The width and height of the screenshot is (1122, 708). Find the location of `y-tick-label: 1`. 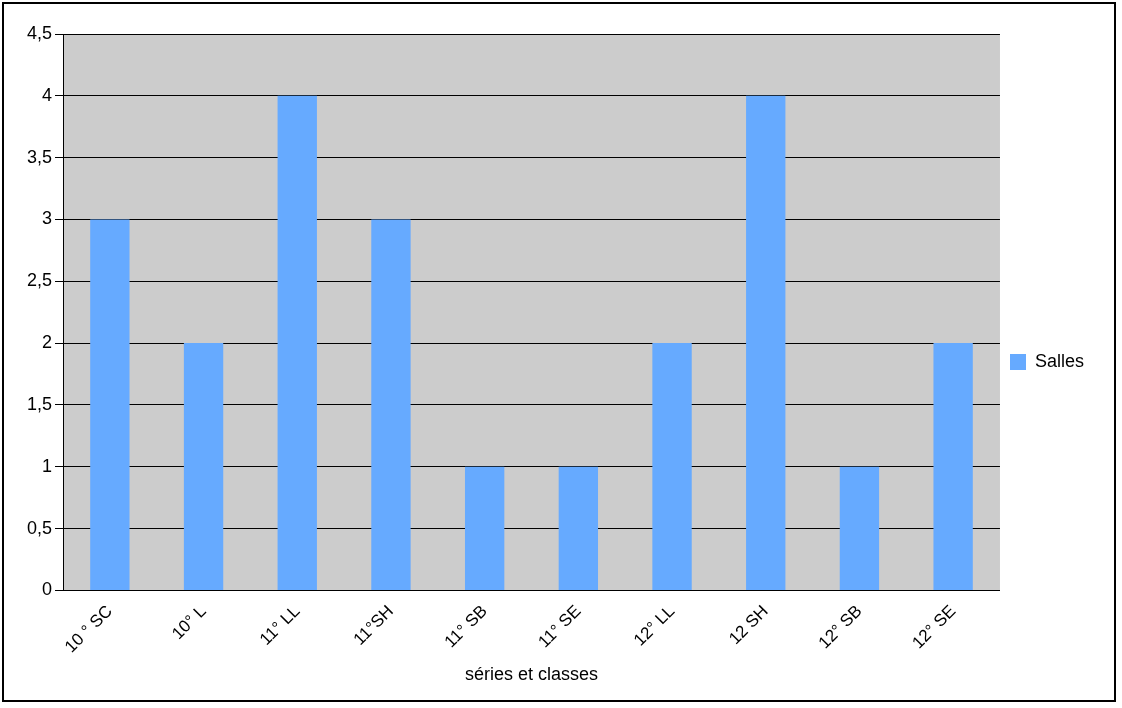

y-tick-label: 1 is located at coordinates (47, 465).